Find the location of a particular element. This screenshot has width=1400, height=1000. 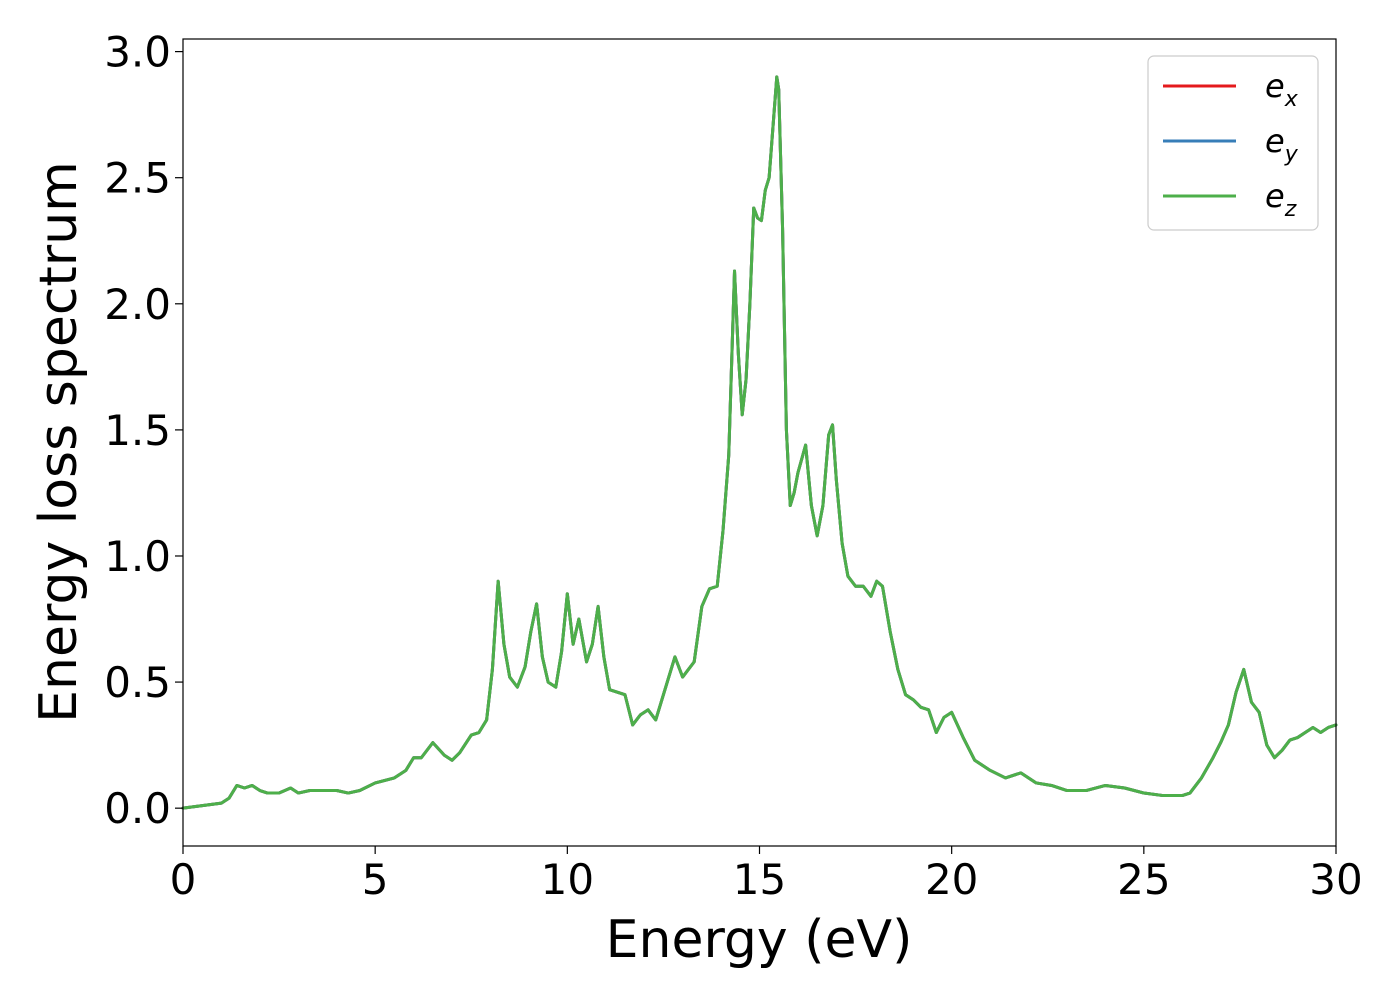

legend: ex ey ez is located at coordinates (1233, 143).